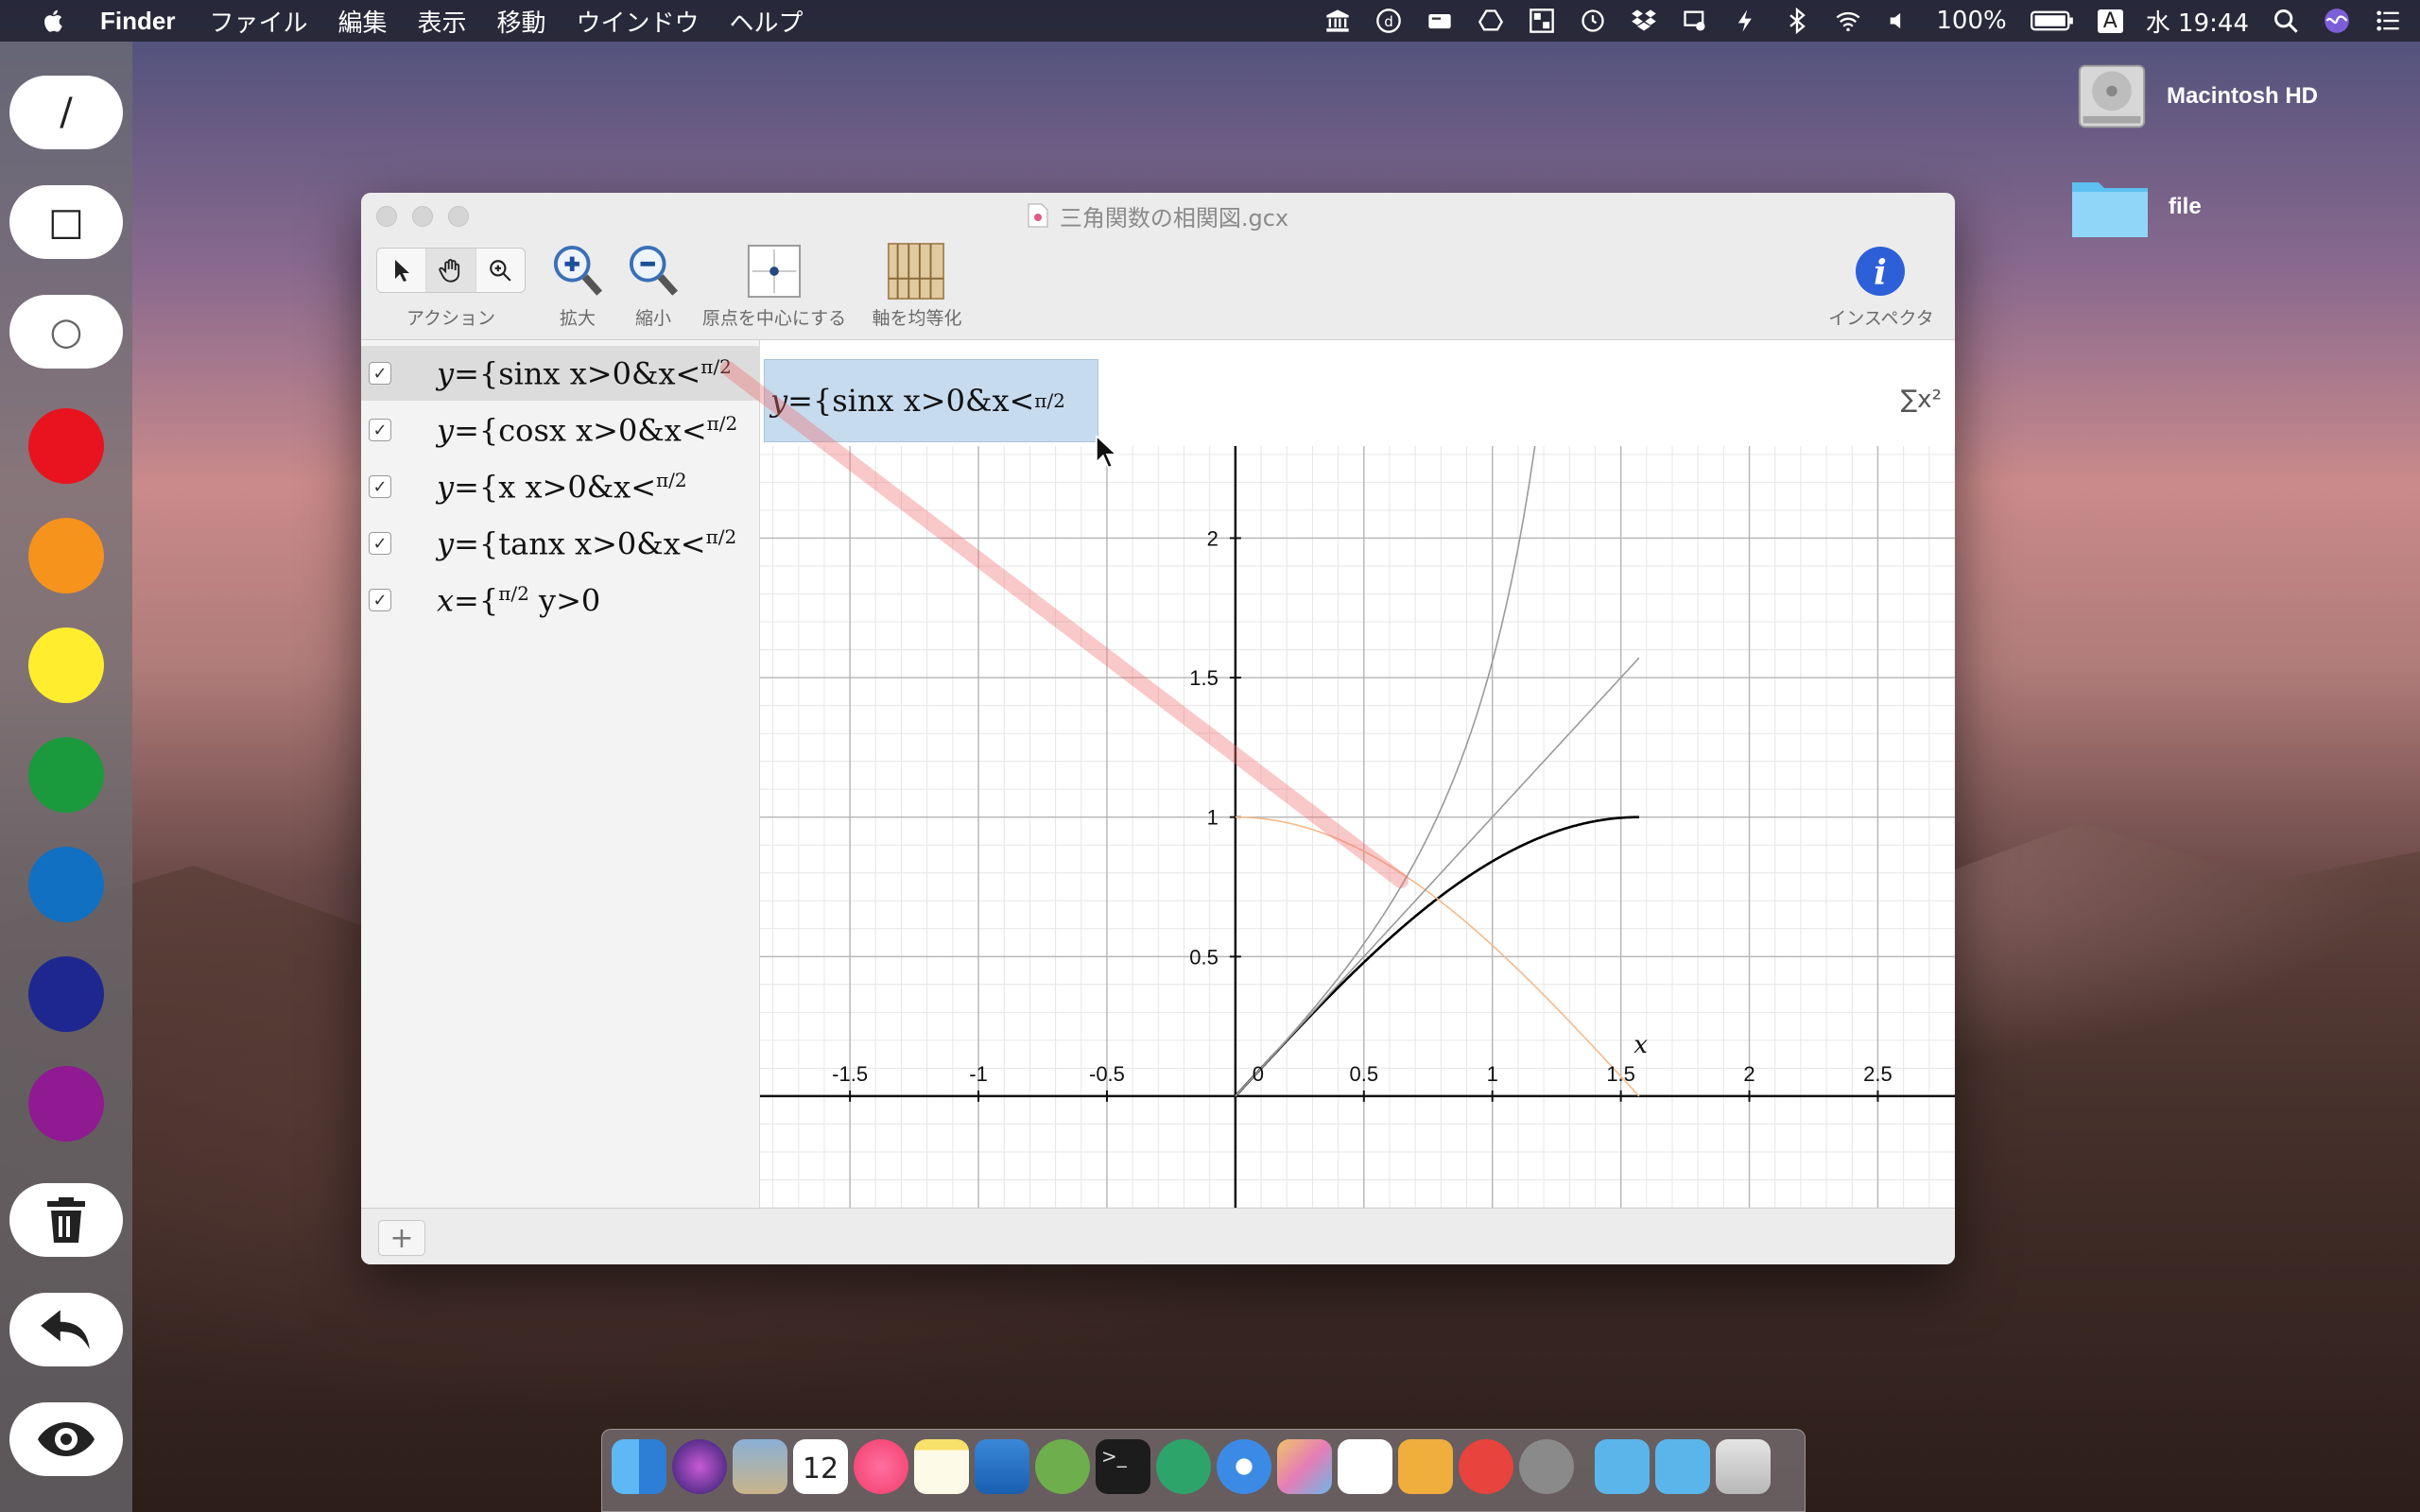 The image size is (2420, 1512). What do you see at coordinates (1425, 1466) in the screenshot?
I see `sublime-dock-icon` at bounding box center [1425, 1466].